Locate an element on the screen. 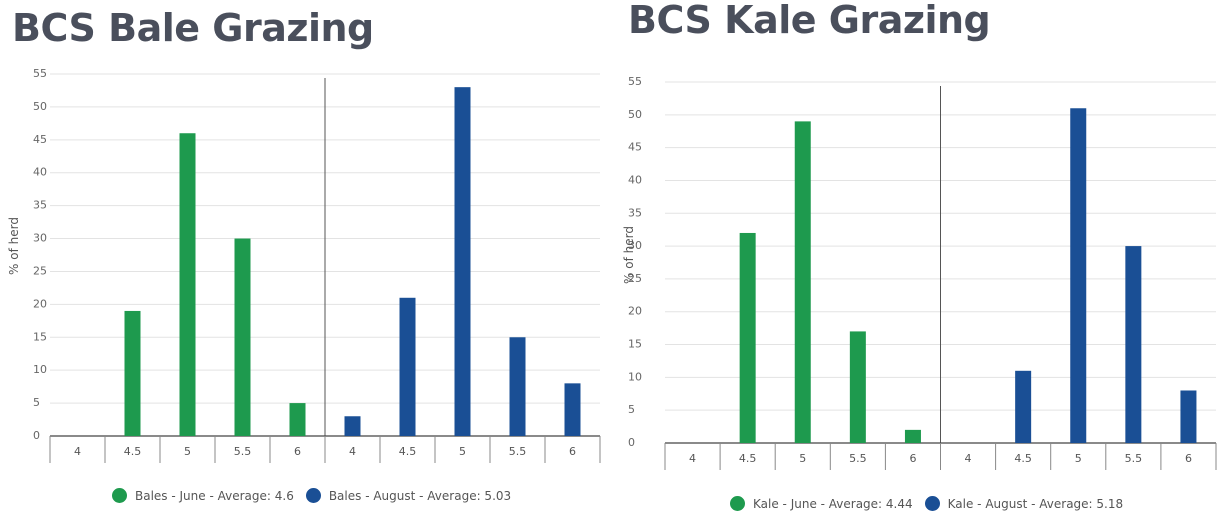 The image size is (1222, 523). legend-item-june: Kale - June - Average: 4.44 is located at coordinates (821, 503).